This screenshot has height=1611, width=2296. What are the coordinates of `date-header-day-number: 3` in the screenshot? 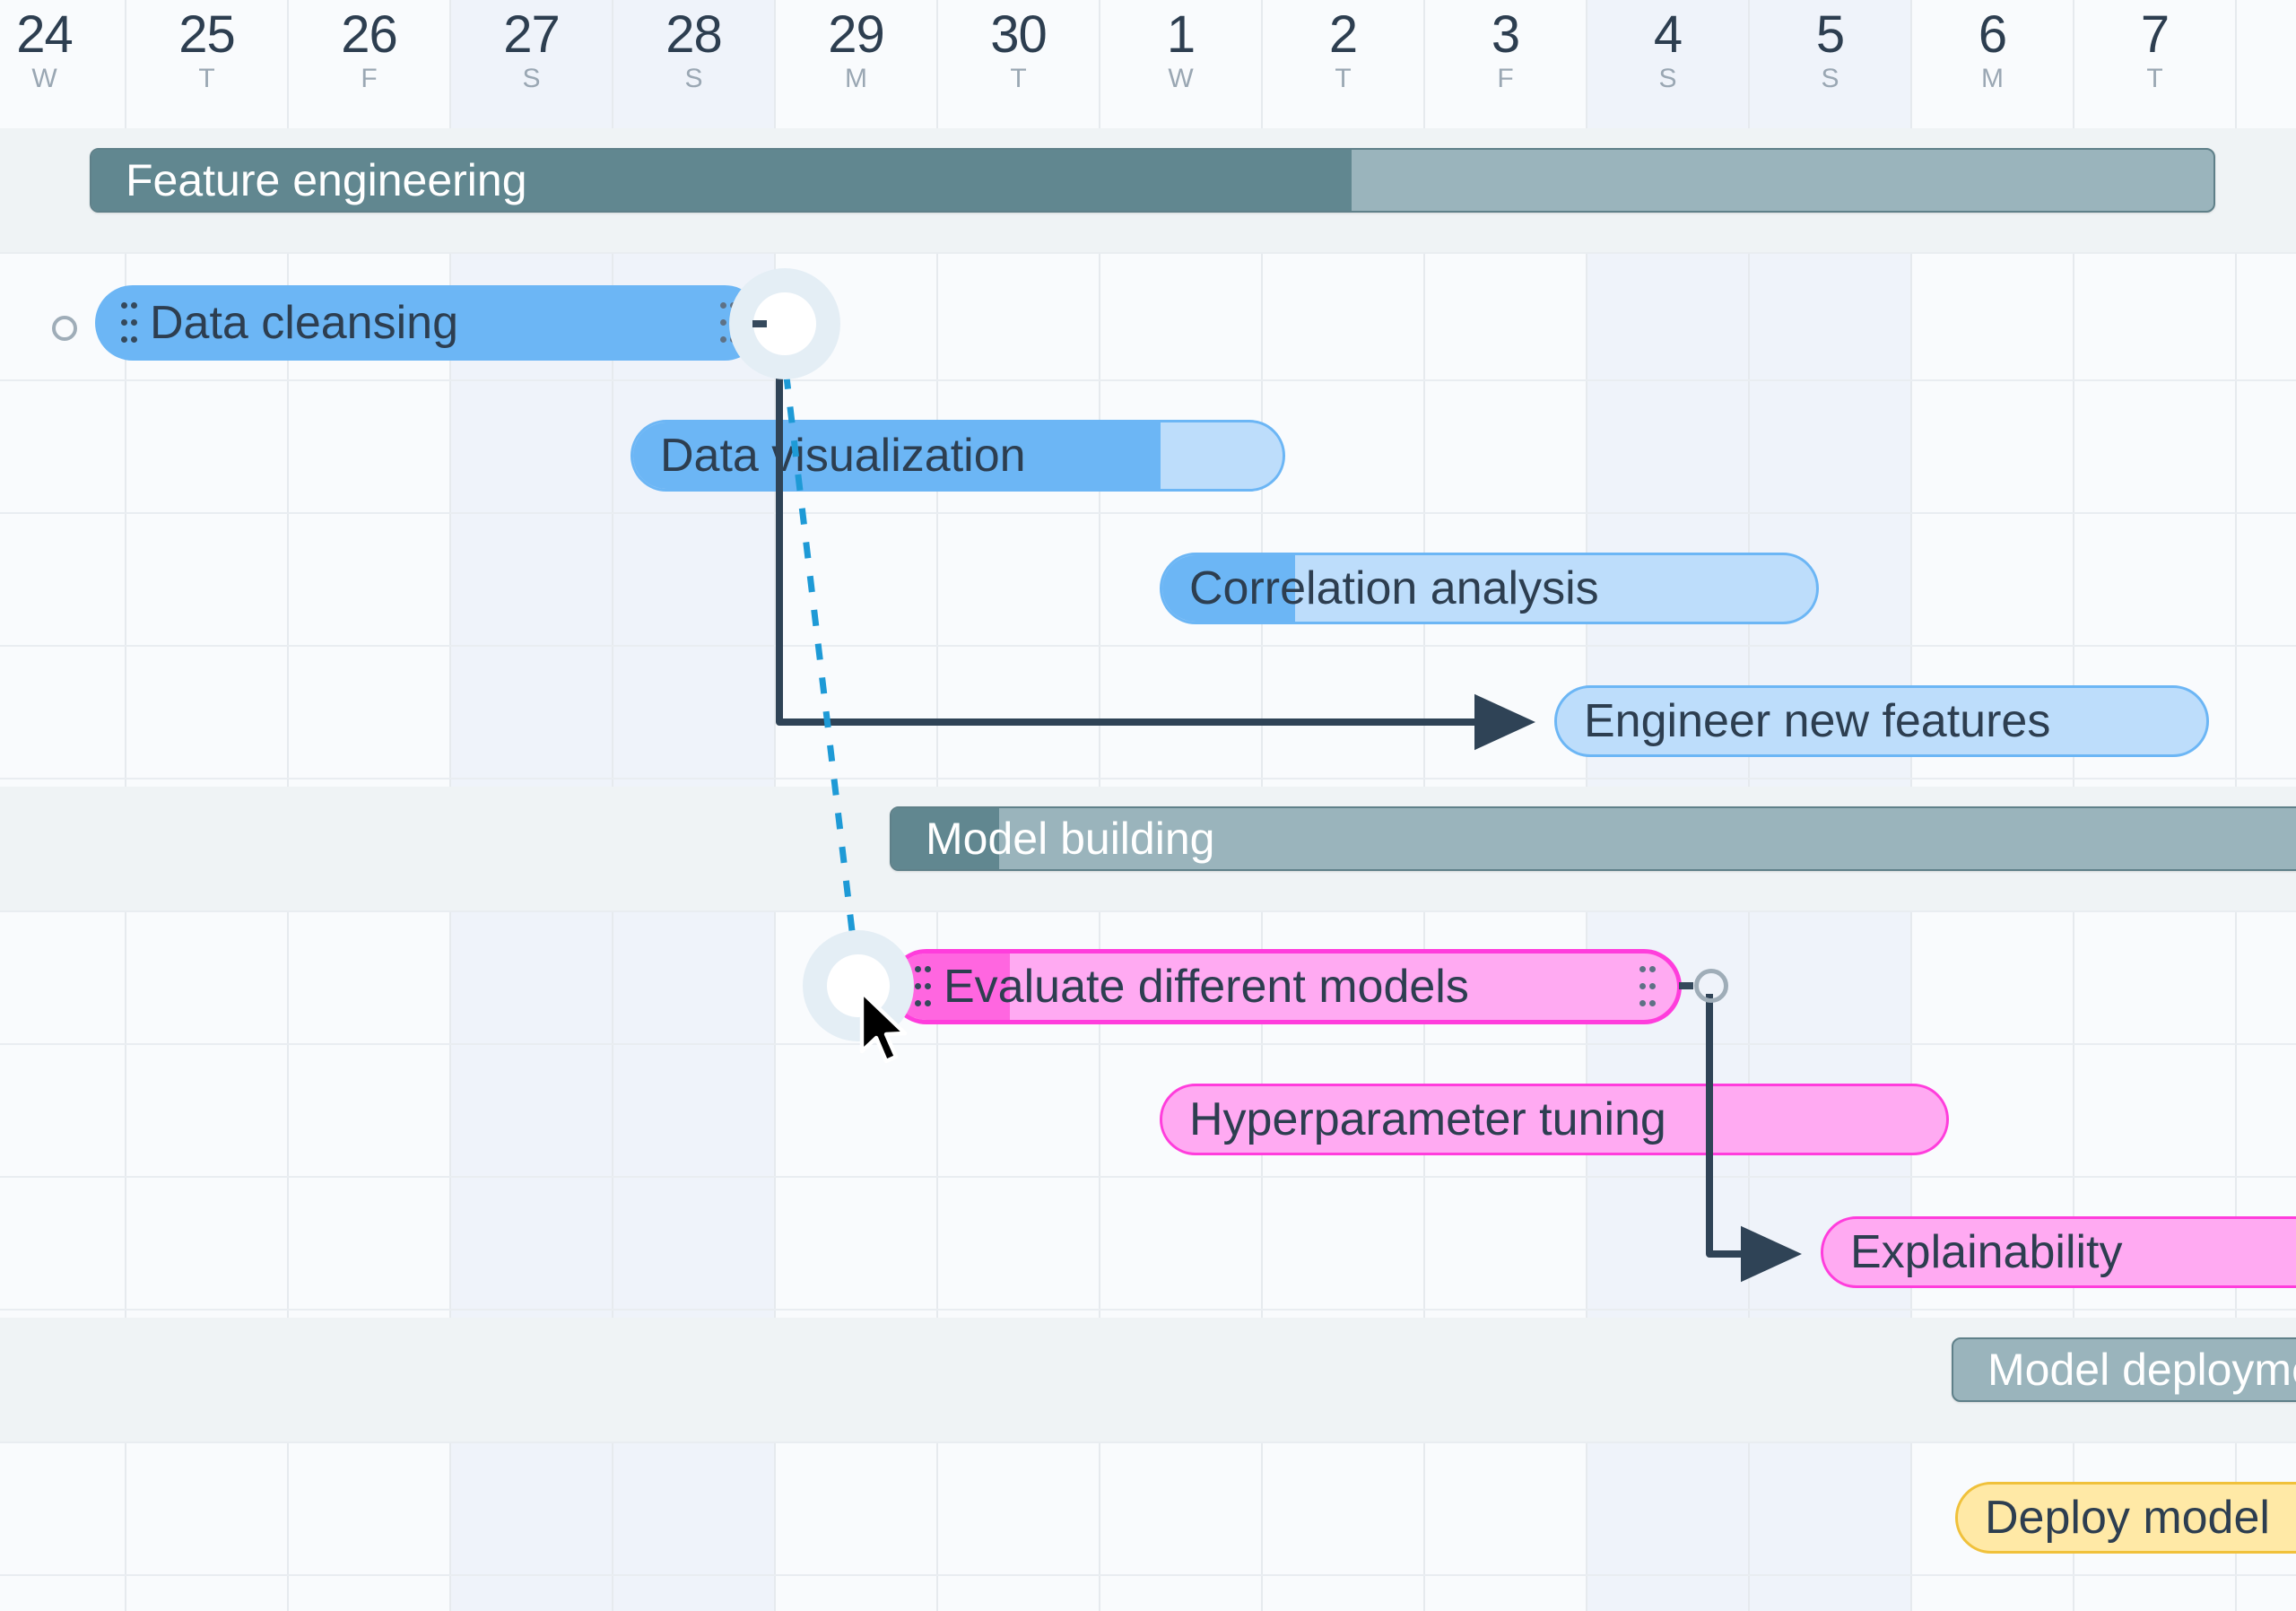 It's located at (1505, 34).